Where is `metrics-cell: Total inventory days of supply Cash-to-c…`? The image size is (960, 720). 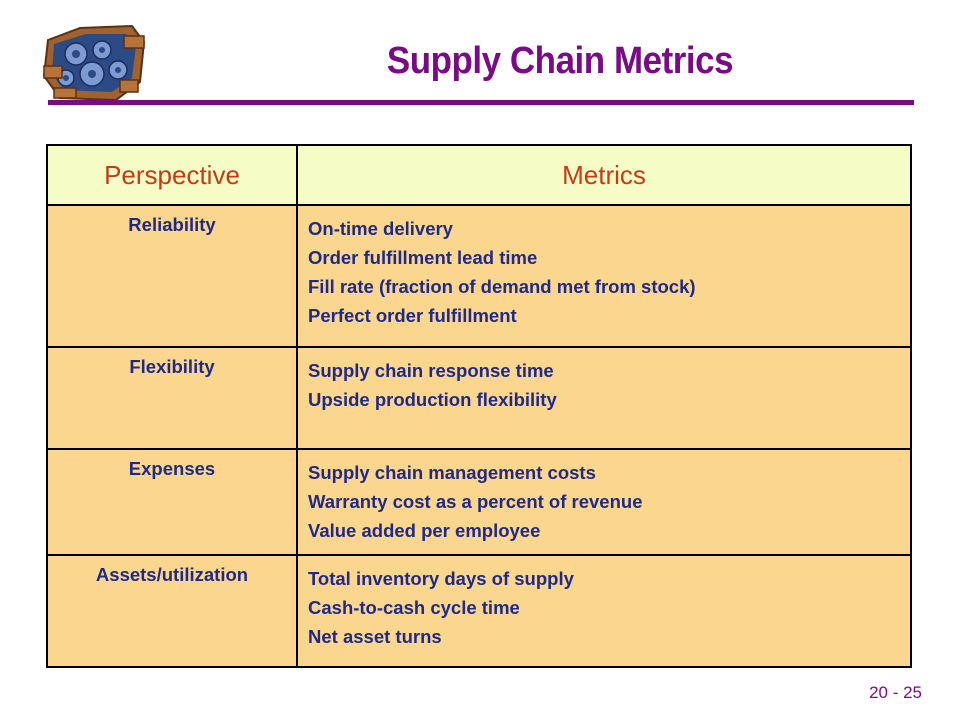
metrics-cell: Total inventory days of supply Cash-to-c… is located at coordinates (604, 611).